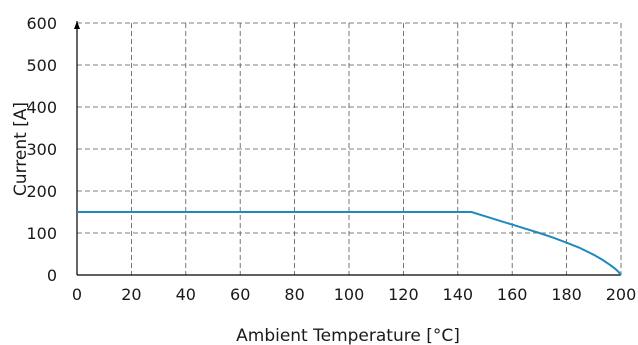 This screenshot has height=345, width=638. What do you see at coordinates (131, 294) in the screenshot?
I see `x-tick-label: 20` at bounding box center [131, 294].